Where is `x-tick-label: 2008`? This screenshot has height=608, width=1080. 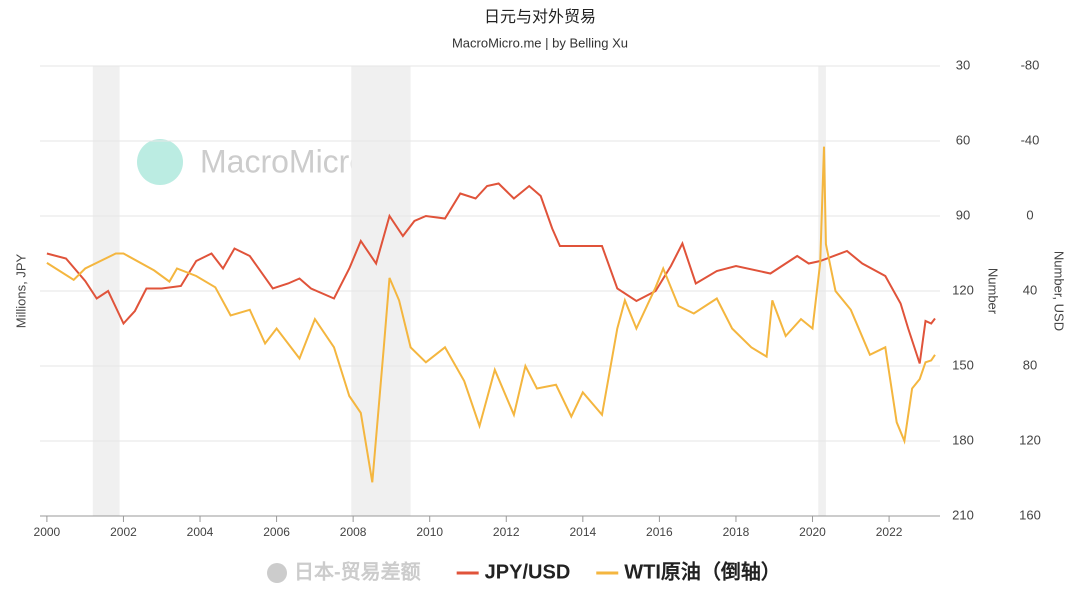
x-tick-label: 2008 is located at coordinates (353, 532).